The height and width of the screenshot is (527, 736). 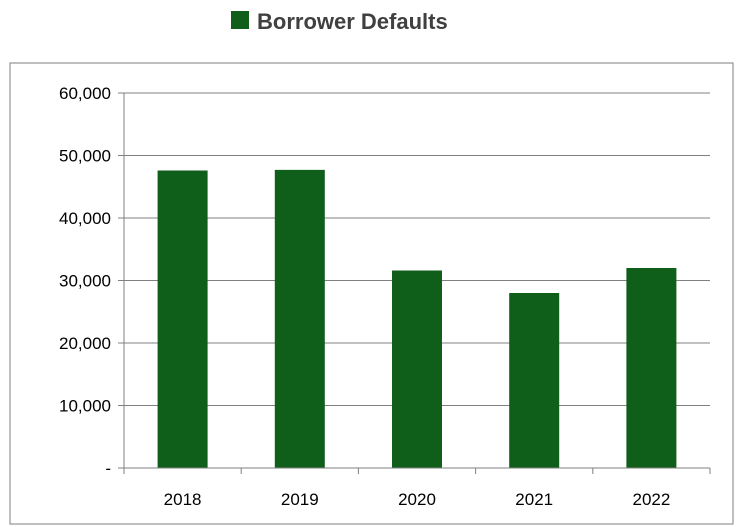 What do you see at coordinates (299, 318) in the screenshot?
I see `bar-2019` at bounding box center [299, 318].